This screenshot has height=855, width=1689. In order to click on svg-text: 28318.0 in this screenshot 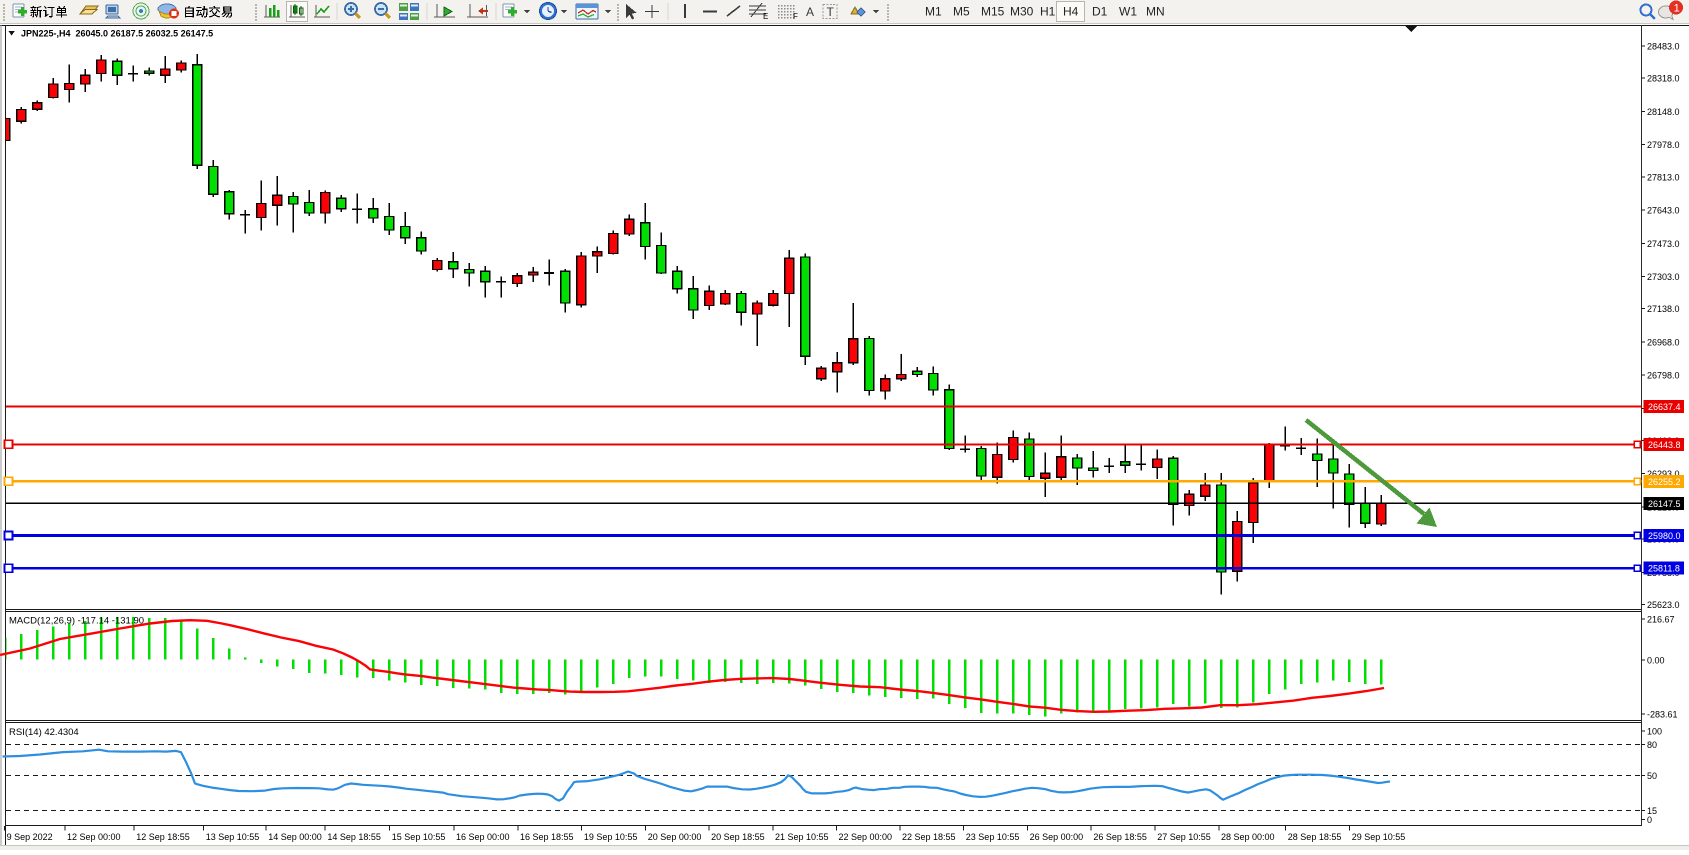, I will do `click(1663, 79)`.